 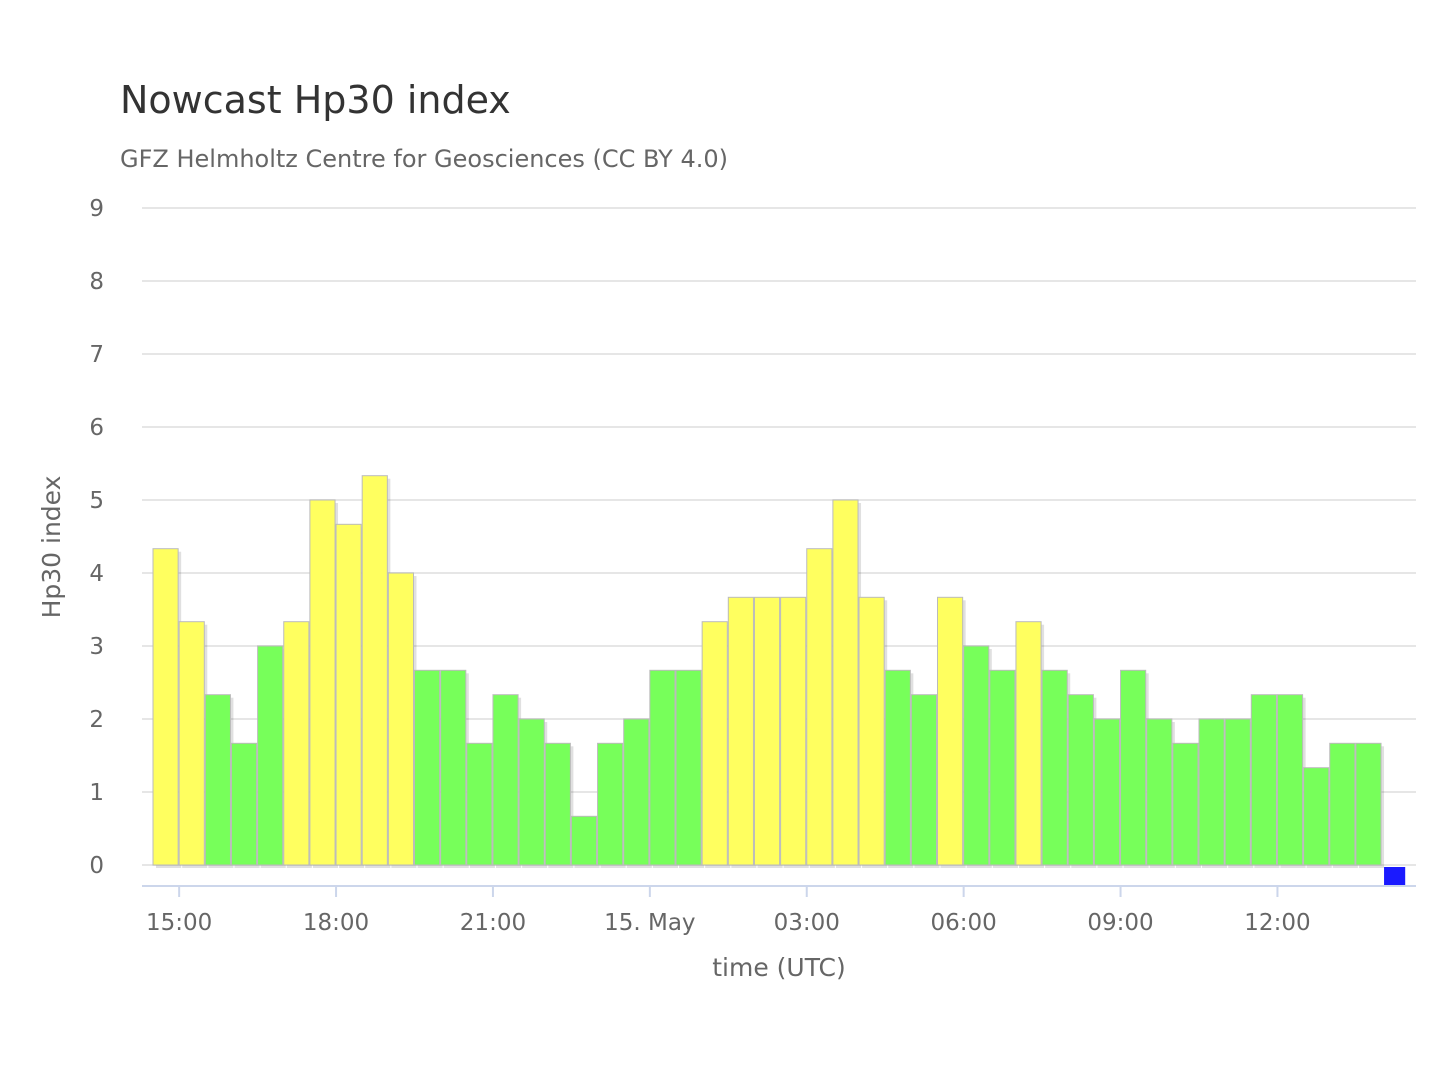 I want to click on x-tick-label: 18:00, so click(x=336, y=923).